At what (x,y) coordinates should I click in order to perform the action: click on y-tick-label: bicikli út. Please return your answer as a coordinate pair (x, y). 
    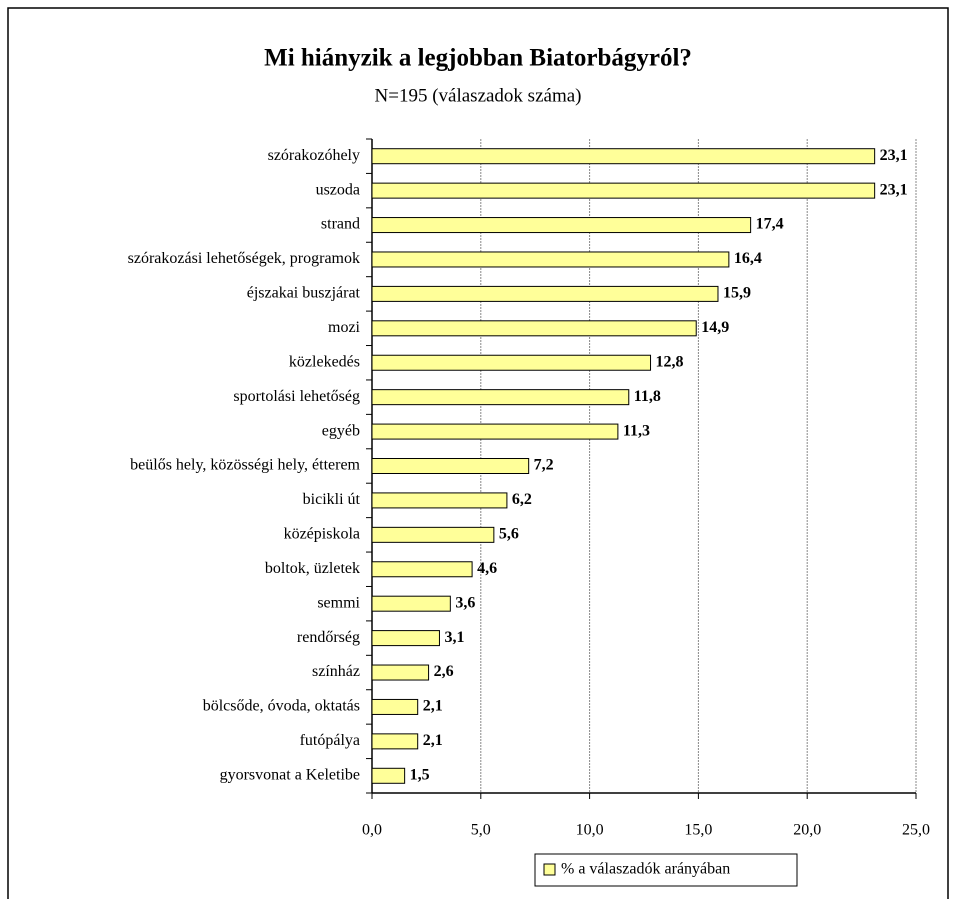
    Looking at the image, I should click on (332, 499).